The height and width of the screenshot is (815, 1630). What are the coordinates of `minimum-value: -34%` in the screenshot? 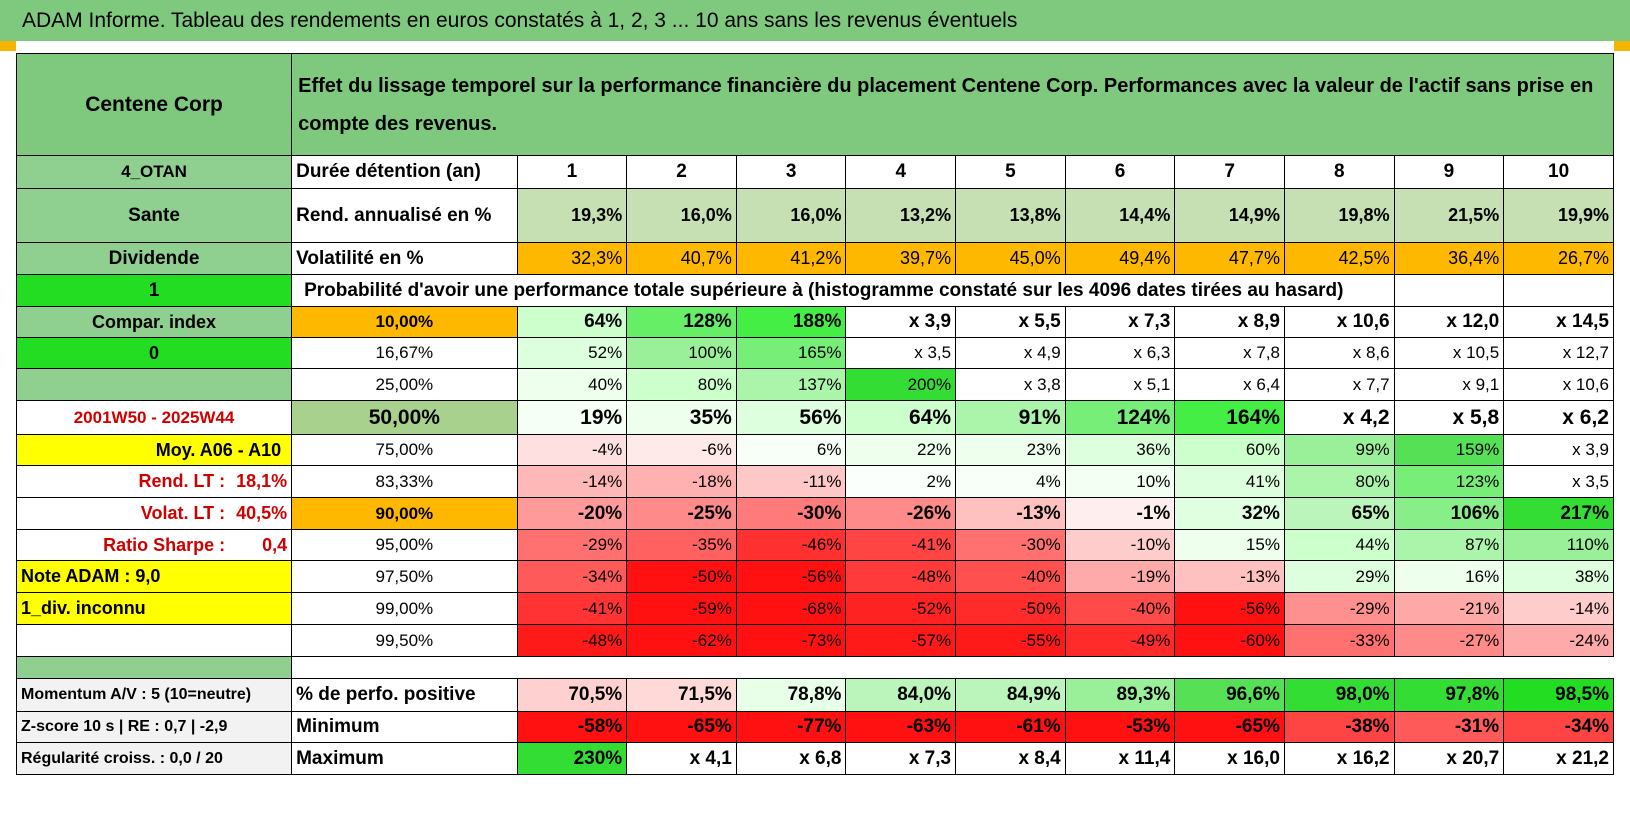 It's located at (1558, 727).